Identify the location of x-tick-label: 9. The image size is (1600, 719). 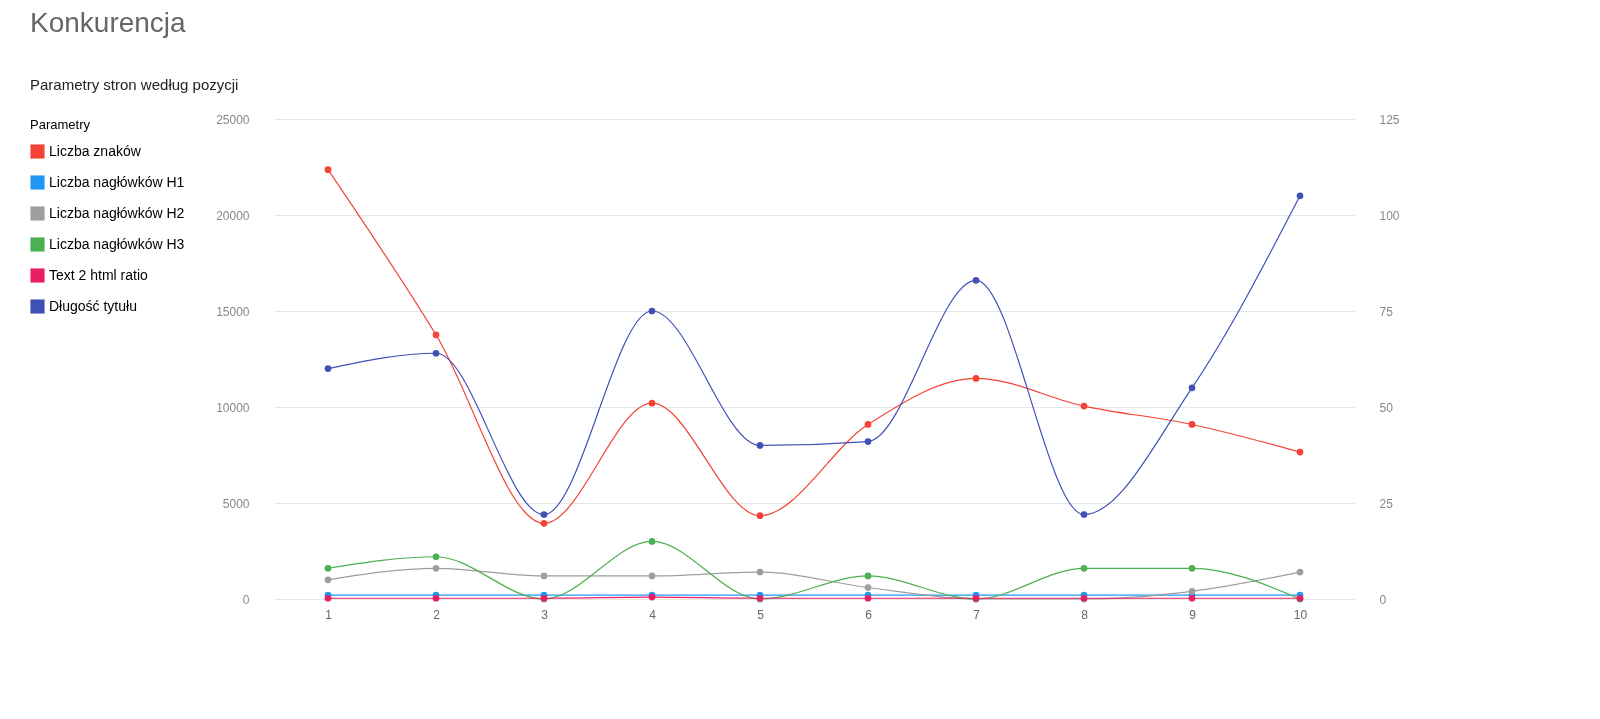
(1193, 614).